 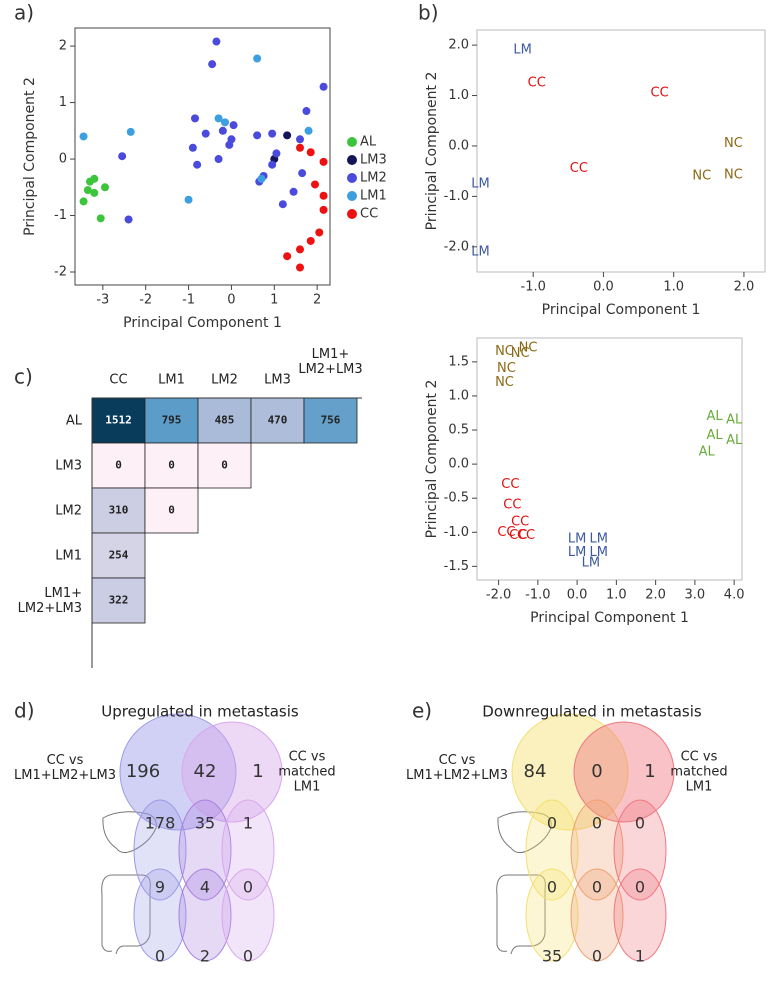 I want to click on row-label: AL, so click(x=73, y=420).